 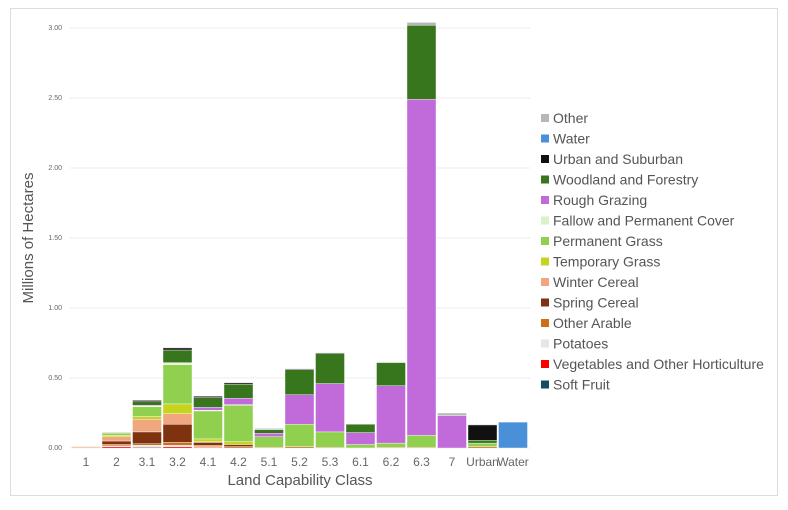 What do you see at coordinates (55, 448) in the screenshot?
I see `y-tick-label: 0.00` at bounding box center [55, 448].